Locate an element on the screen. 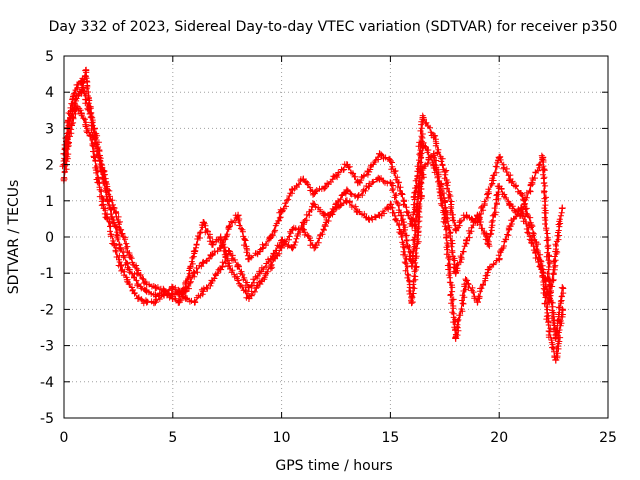  y-tick-label: -2 is located at coordinates (47, 310).